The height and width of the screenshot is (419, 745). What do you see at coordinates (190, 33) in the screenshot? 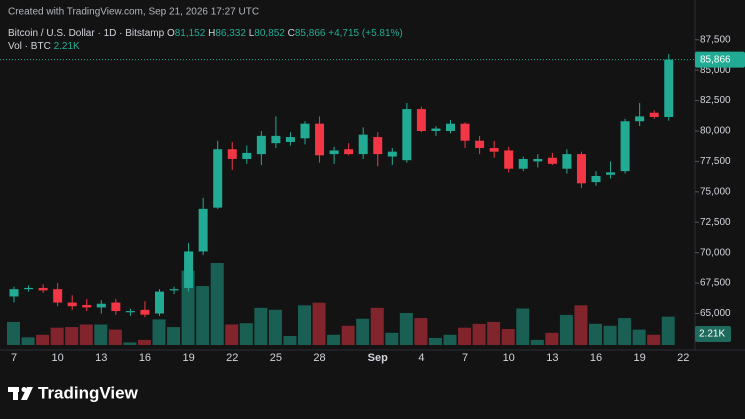
I see `open: 81,152` at bounding box center [190, 33].